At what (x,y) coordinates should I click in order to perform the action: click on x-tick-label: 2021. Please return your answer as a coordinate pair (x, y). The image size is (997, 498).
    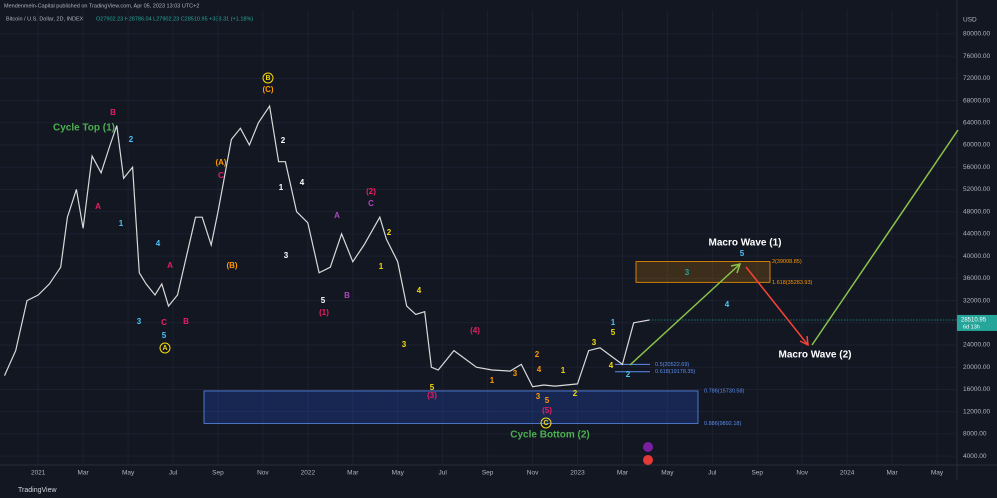
    Looking at the image, I should click on (38, 473).